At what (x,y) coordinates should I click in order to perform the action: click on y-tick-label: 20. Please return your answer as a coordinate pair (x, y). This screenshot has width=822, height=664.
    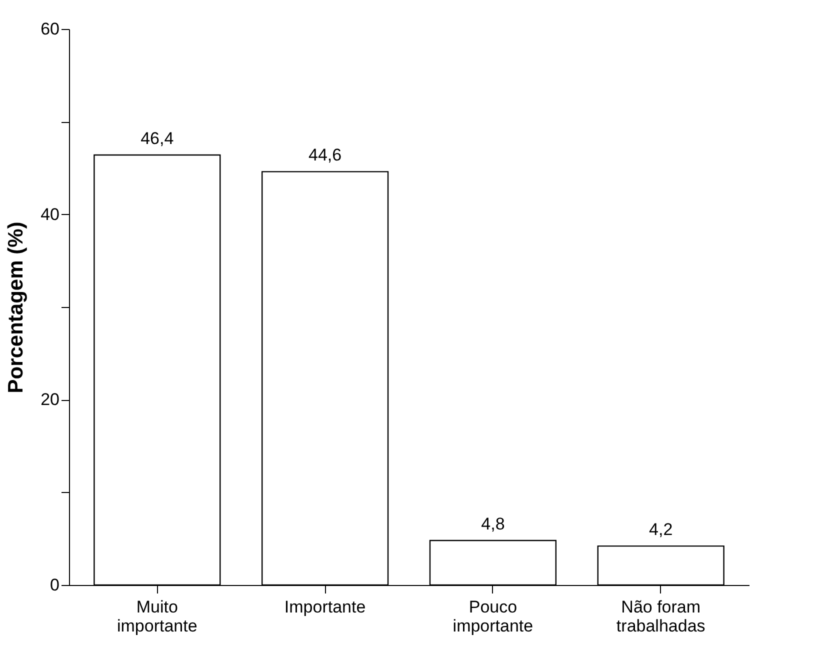
    Looking at the image, I should click on (50, 400).